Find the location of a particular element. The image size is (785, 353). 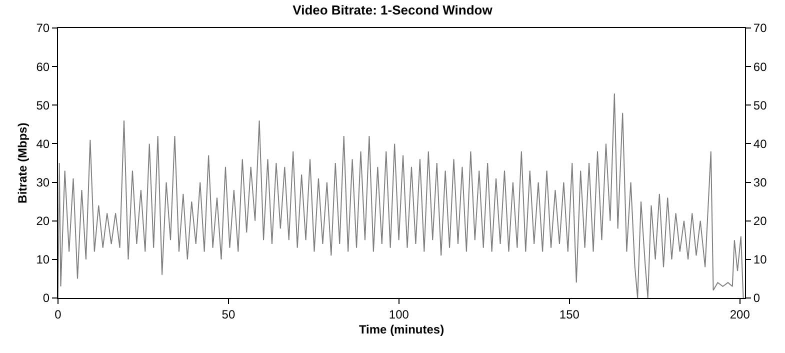

y2-tick-label: 30 is located at coordinates (760, 182).